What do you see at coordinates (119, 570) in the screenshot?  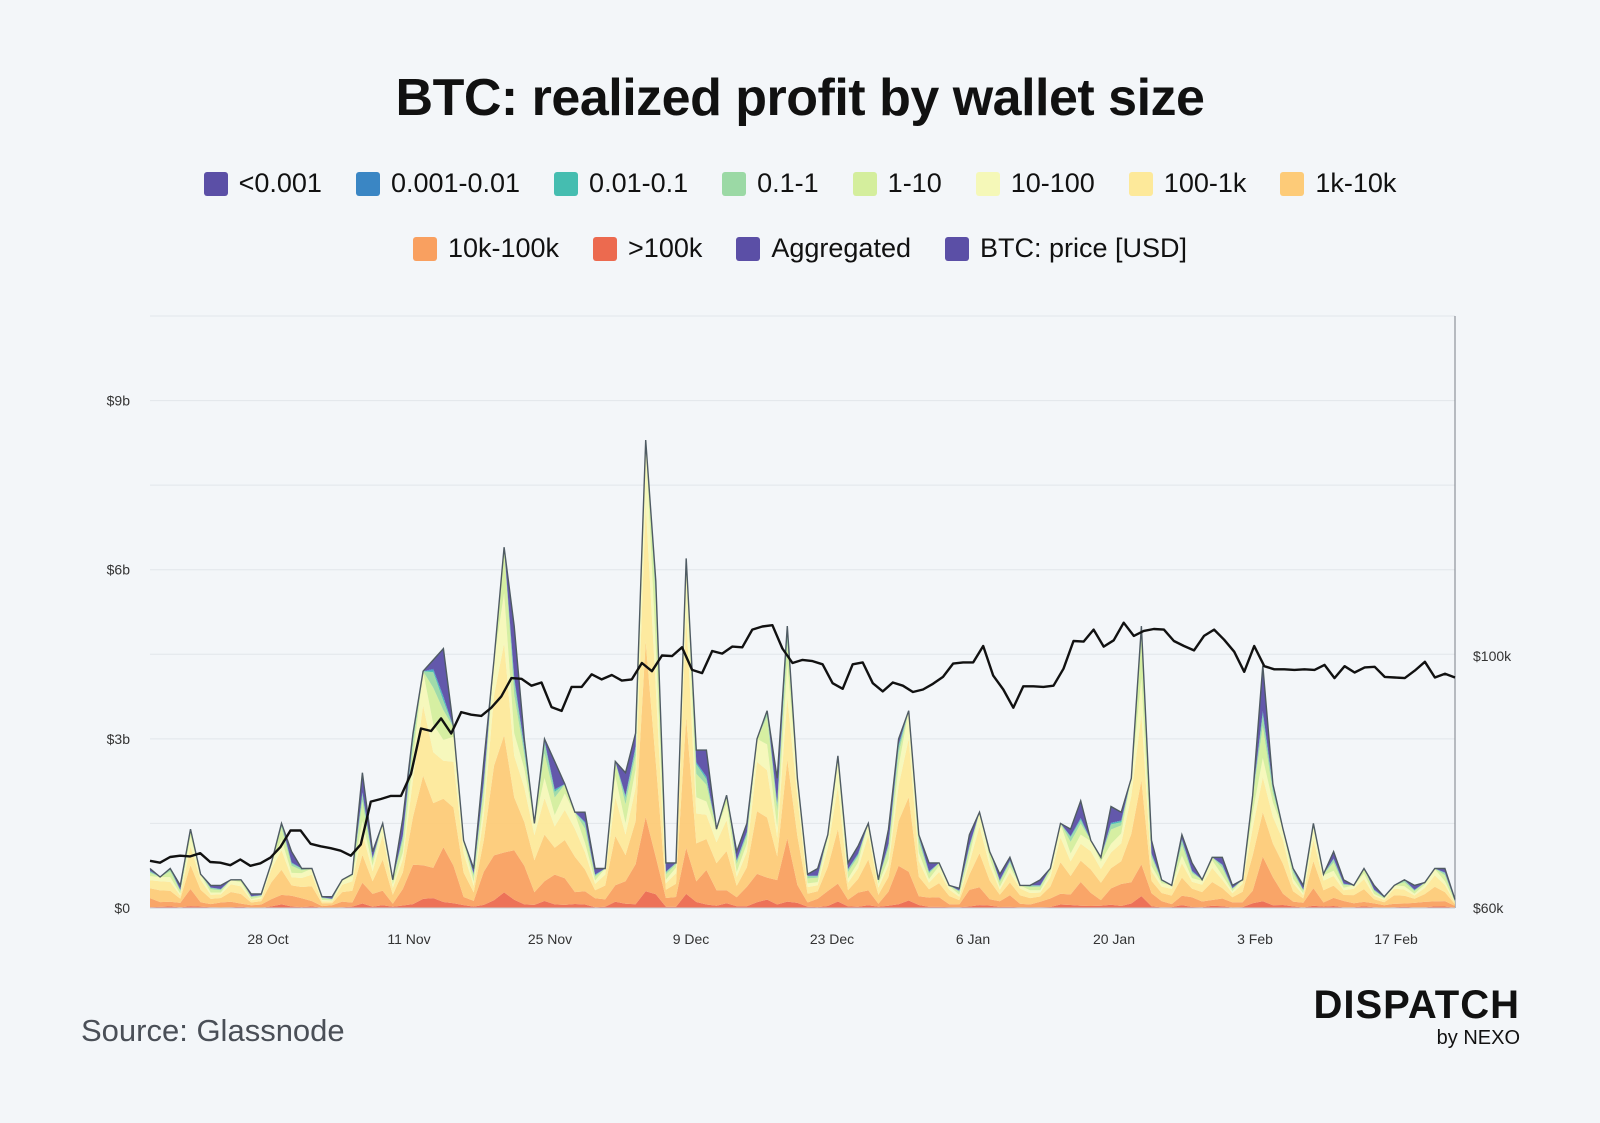 I see `y-left-tick-label: $6b` at bounding box center [119, 570].